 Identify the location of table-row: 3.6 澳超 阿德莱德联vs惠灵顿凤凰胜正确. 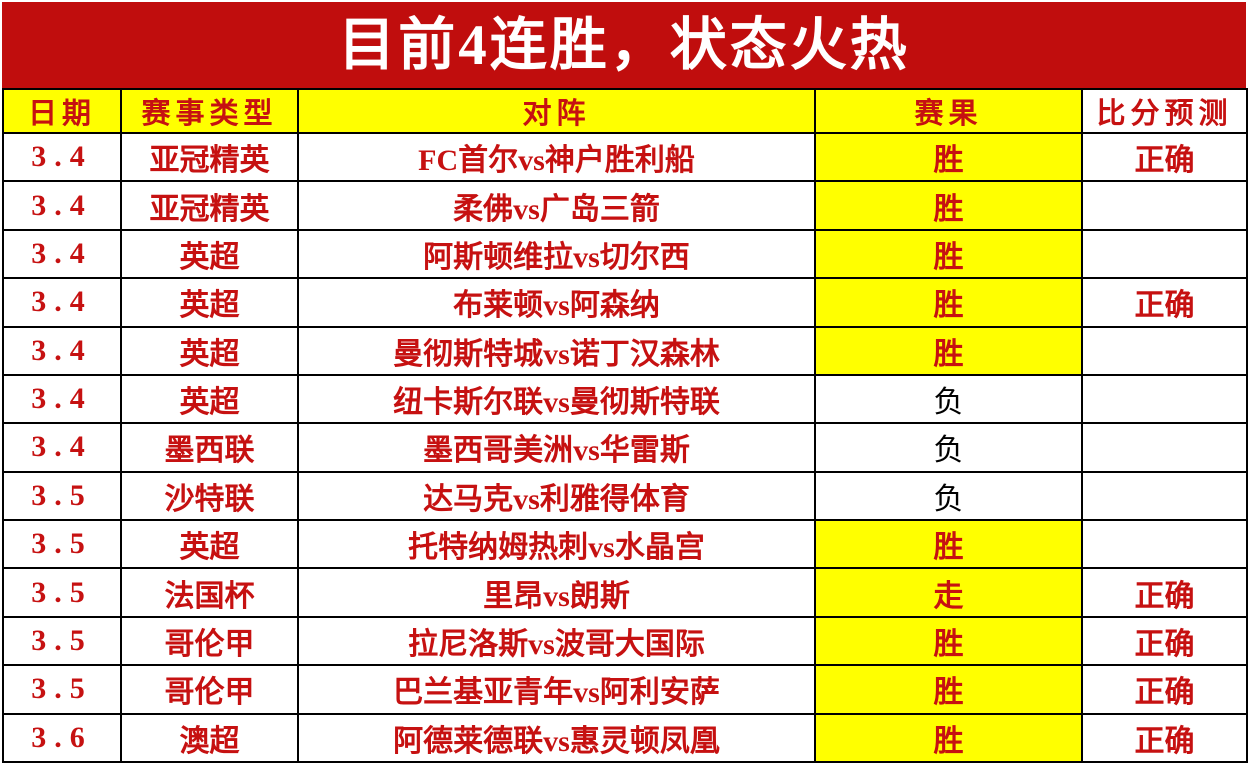
(625, 737).